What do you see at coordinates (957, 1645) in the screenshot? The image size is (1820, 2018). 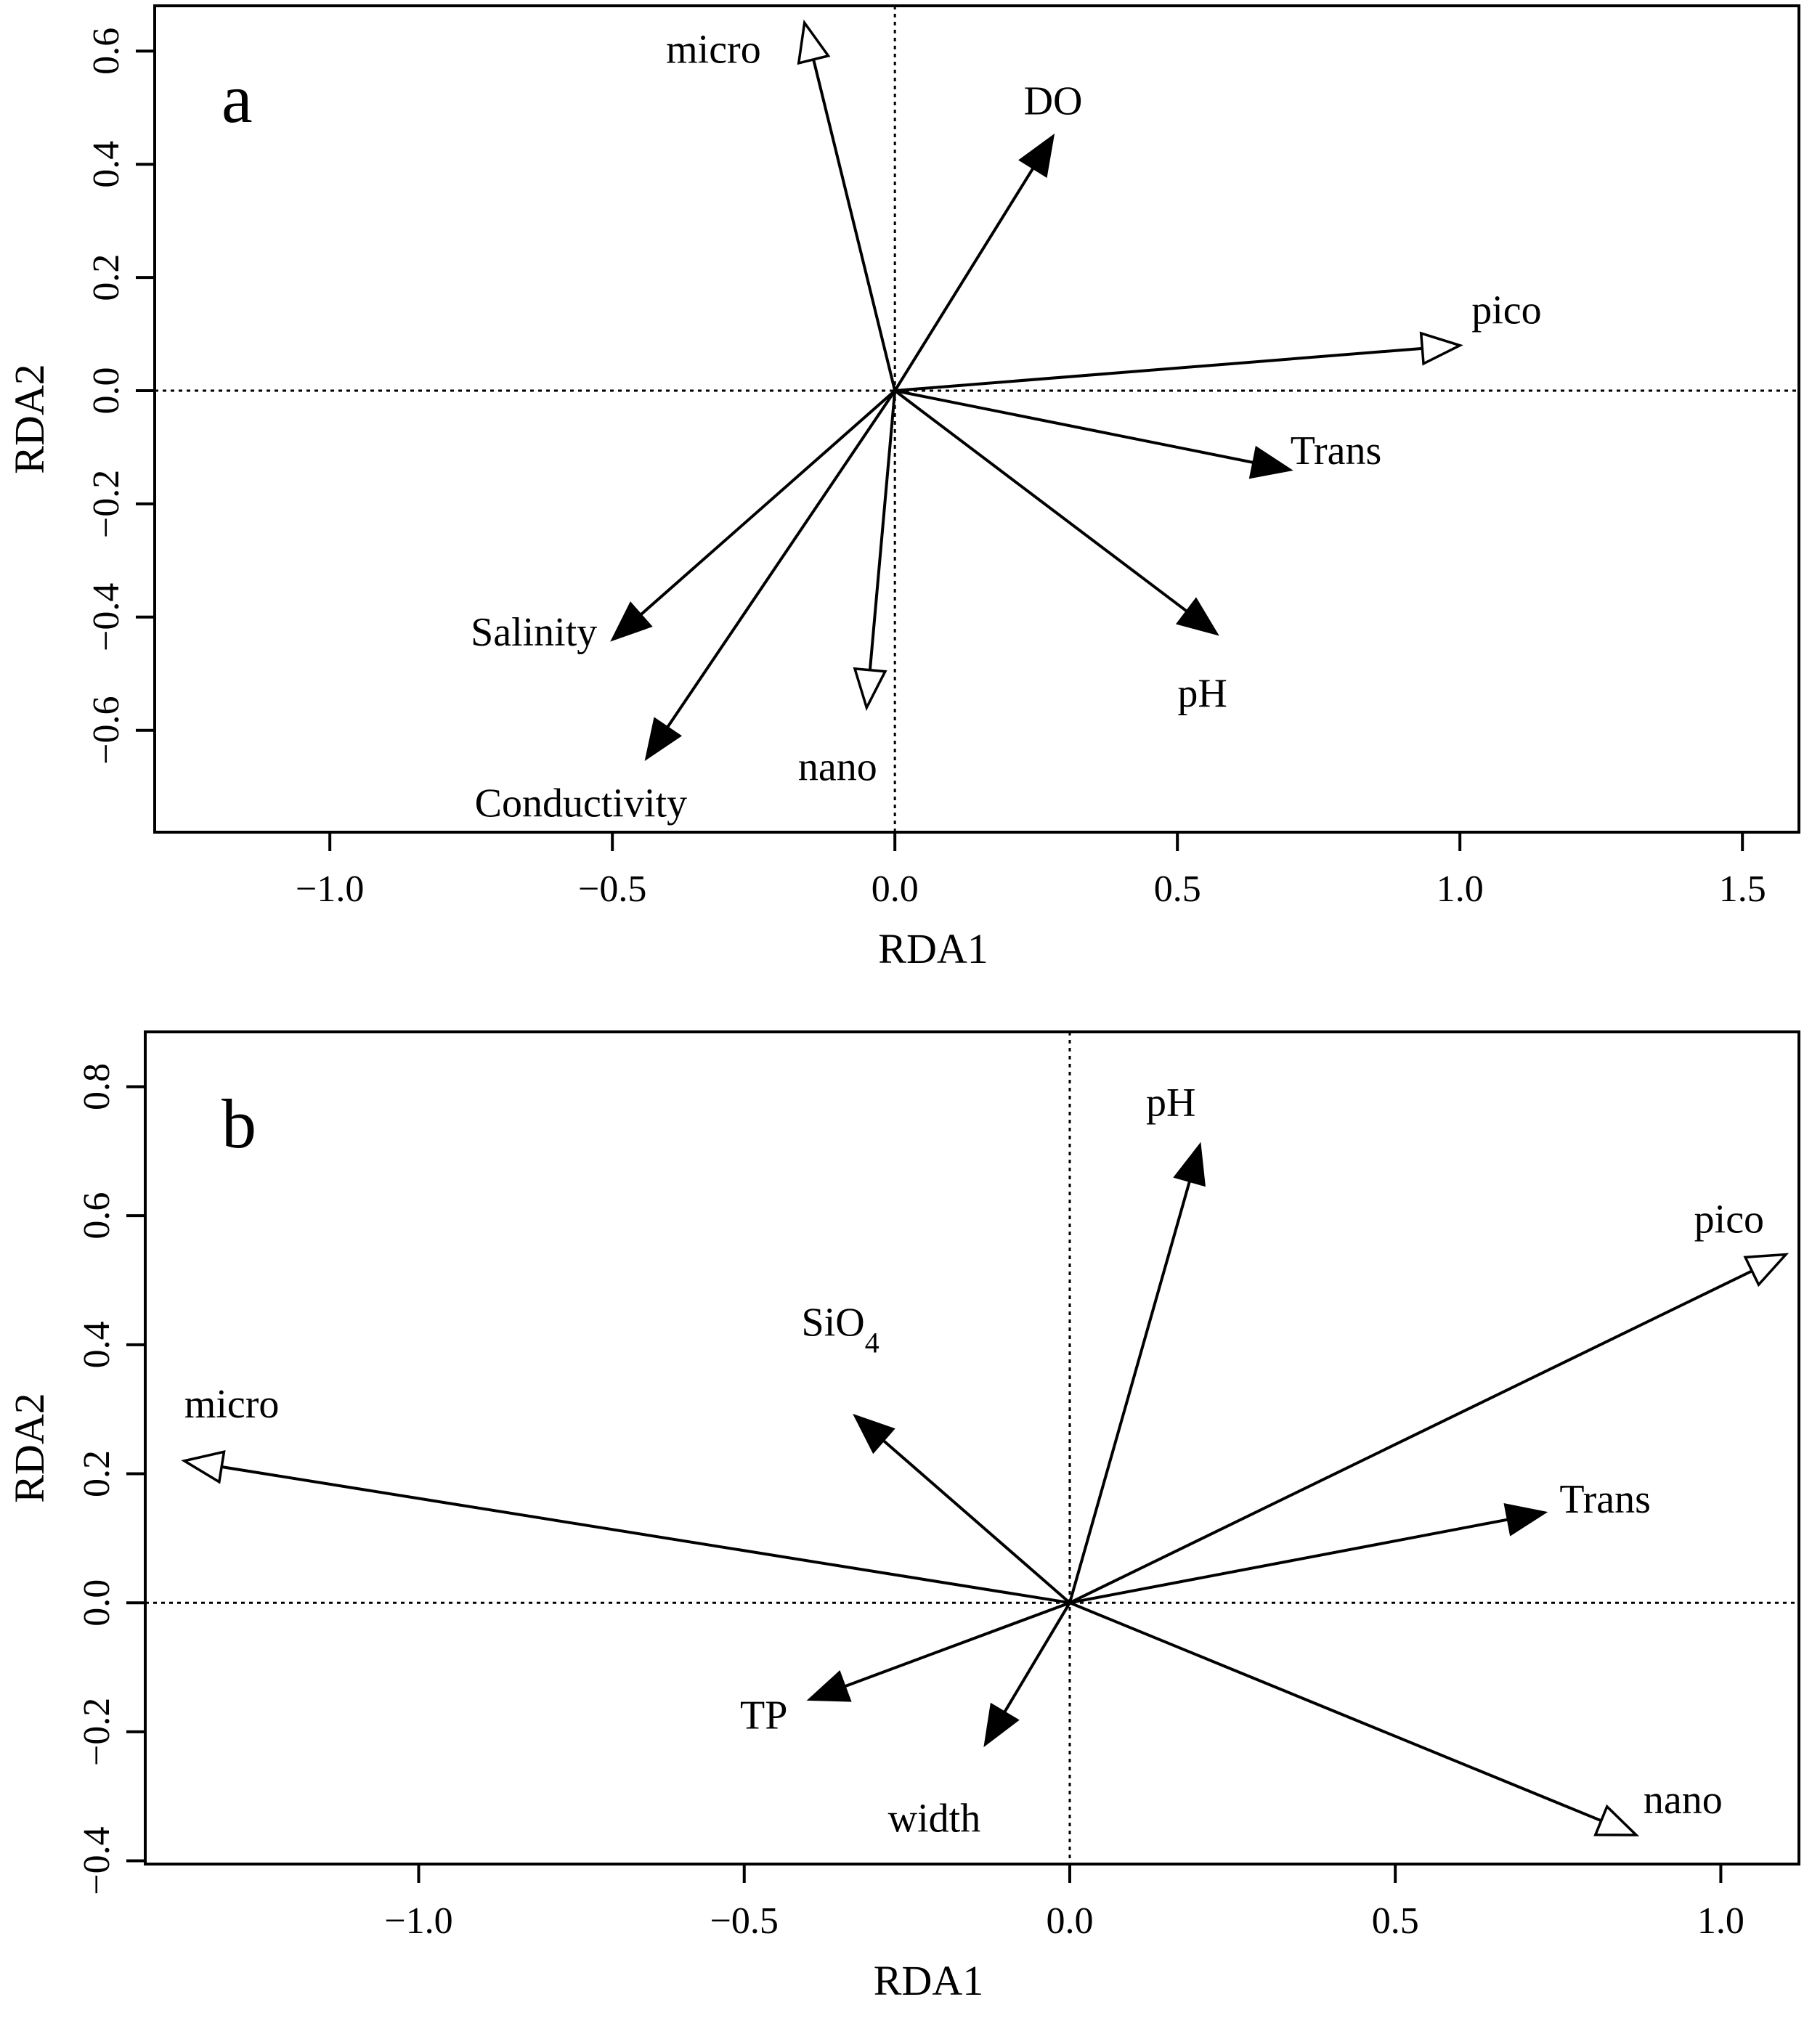 I see `vector-shaft-tp` at bounding box center [957, 1645].